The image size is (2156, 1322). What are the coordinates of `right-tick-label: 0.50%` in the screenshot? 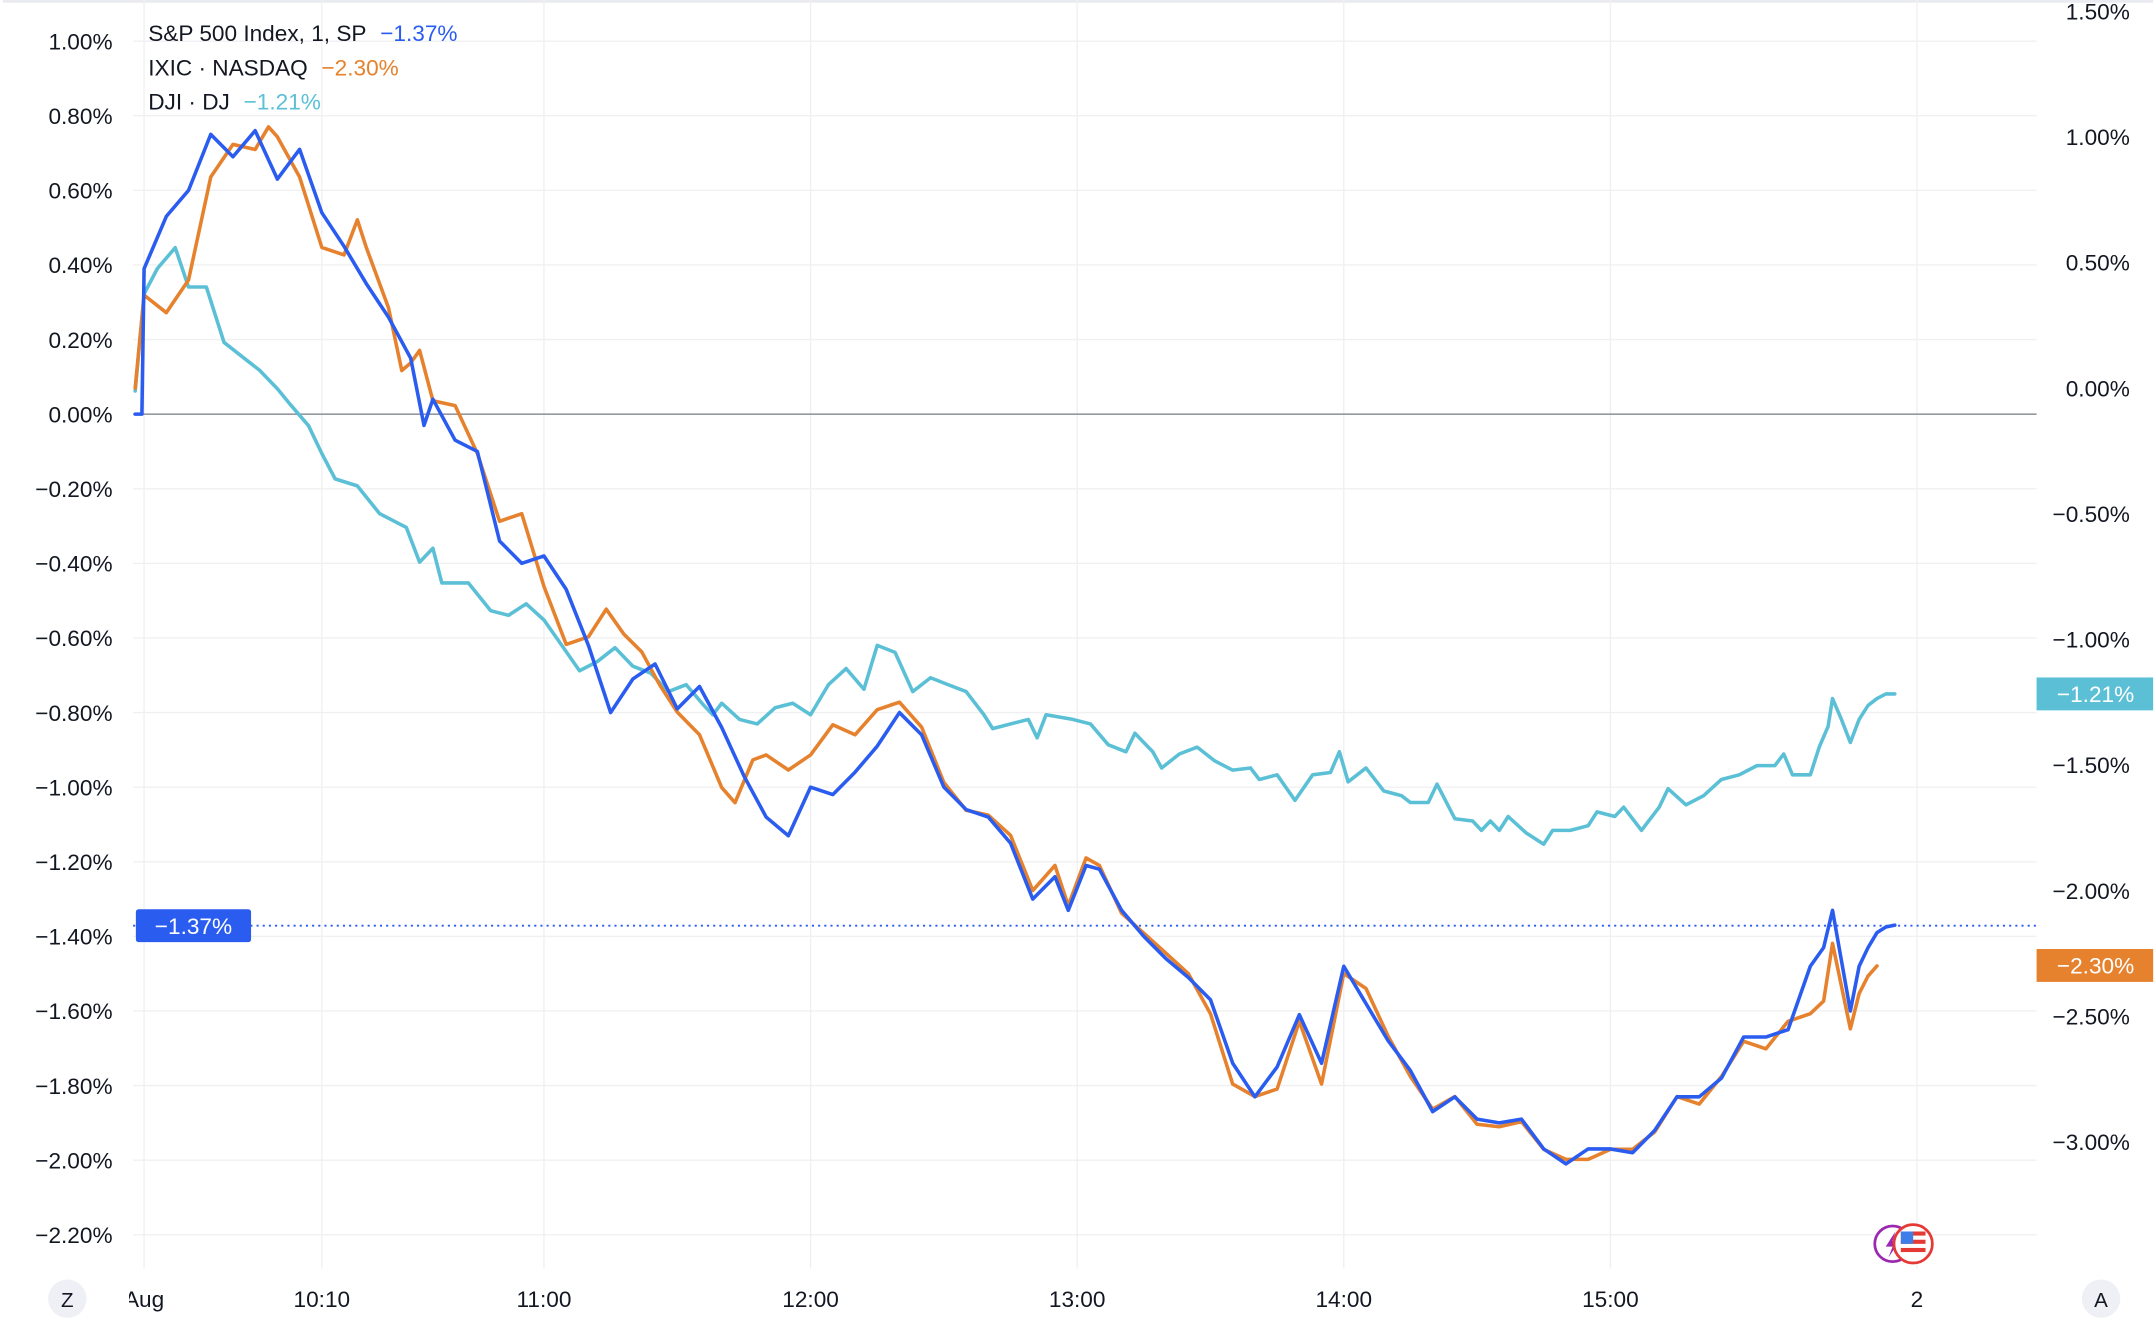 It's located at (2098, 263).